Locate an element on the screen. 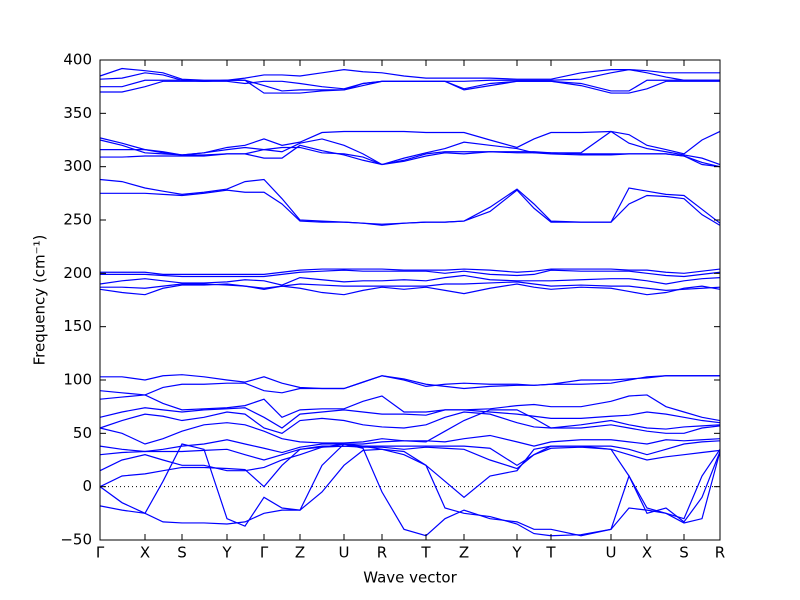 The width and height of the screenshot is (800, 600). y-tick-label: 400 is located at coordinates (77, 60).